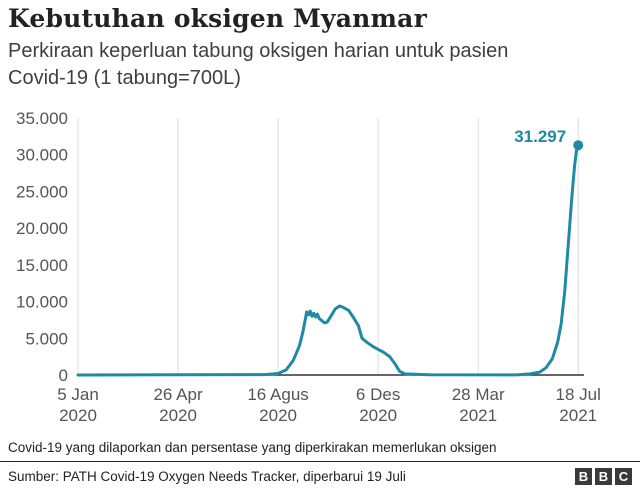 This screenshot has width=640, height=493. What do you see at coordinates (277, 394) in the screenshot?
I see `x-tick-label: 16 Agus` at bounding box center [277, 394].